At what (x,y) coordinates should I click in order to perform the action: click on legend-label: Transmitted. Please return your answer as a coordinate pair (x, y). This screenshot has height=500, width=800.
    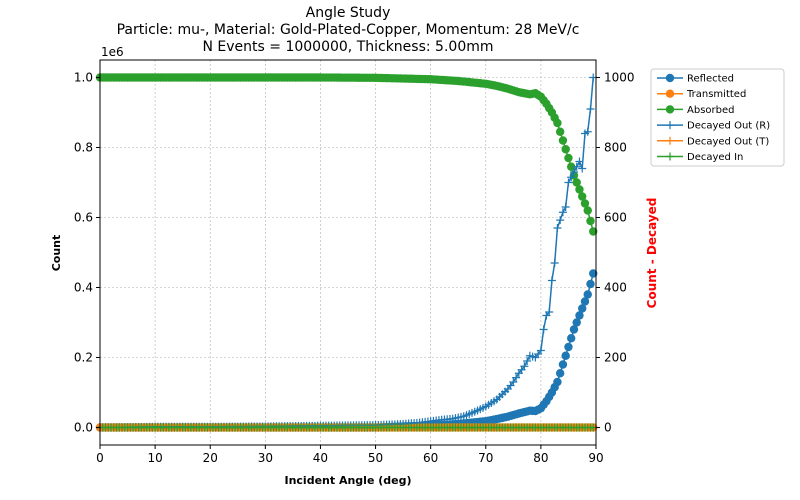
    Looking at the image, I should click on (716, 94).